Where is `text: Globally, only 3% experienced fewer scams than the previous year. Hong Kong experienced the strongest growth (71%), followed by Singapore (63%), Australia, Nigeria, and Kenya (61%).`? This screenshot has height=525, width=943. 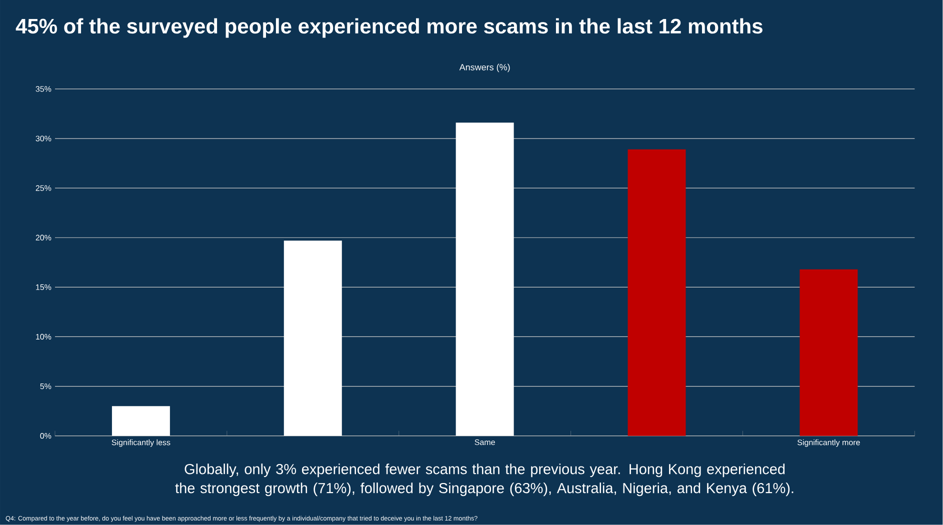
text: Globally, only 3% experienced fewer scams than the previous year. Hong Kong experienced the strongest growth (71%), followed by Singapore (63%), Australia, Nigeria, and Kenya (61%). is located at coordinates (484, 480).